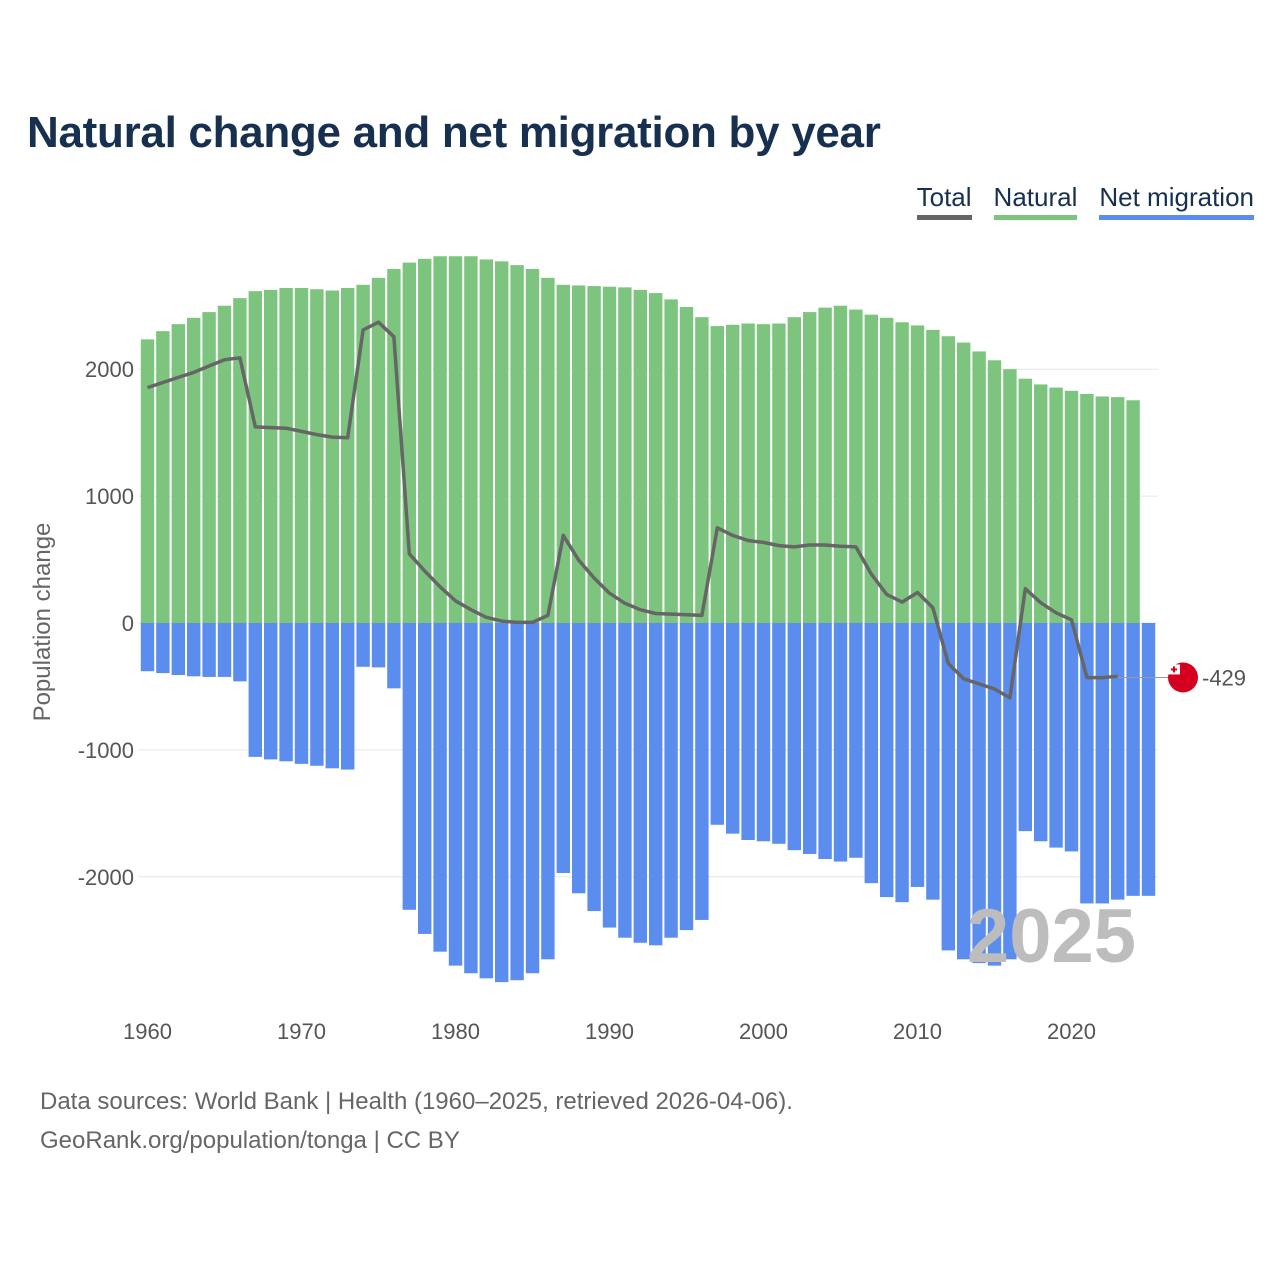 Image resolution: width=1280 pixels, height=1280 pixels. Describe the element at coordinates (763, 1031) in the screenshot. I see `x-tick-label: 2000` at that location.